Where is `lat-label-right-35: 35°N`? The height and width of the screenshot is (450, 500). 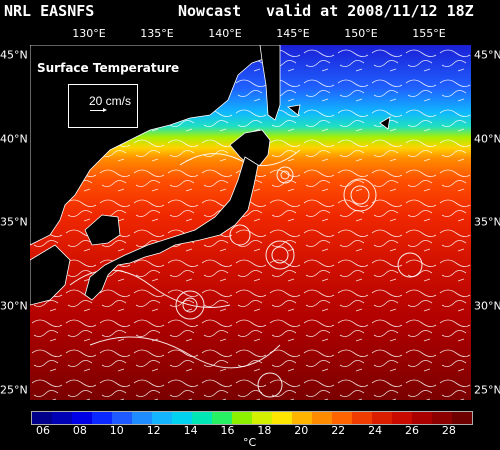
lat-label-right-35: 35°N is located at coordinates (487, 222).